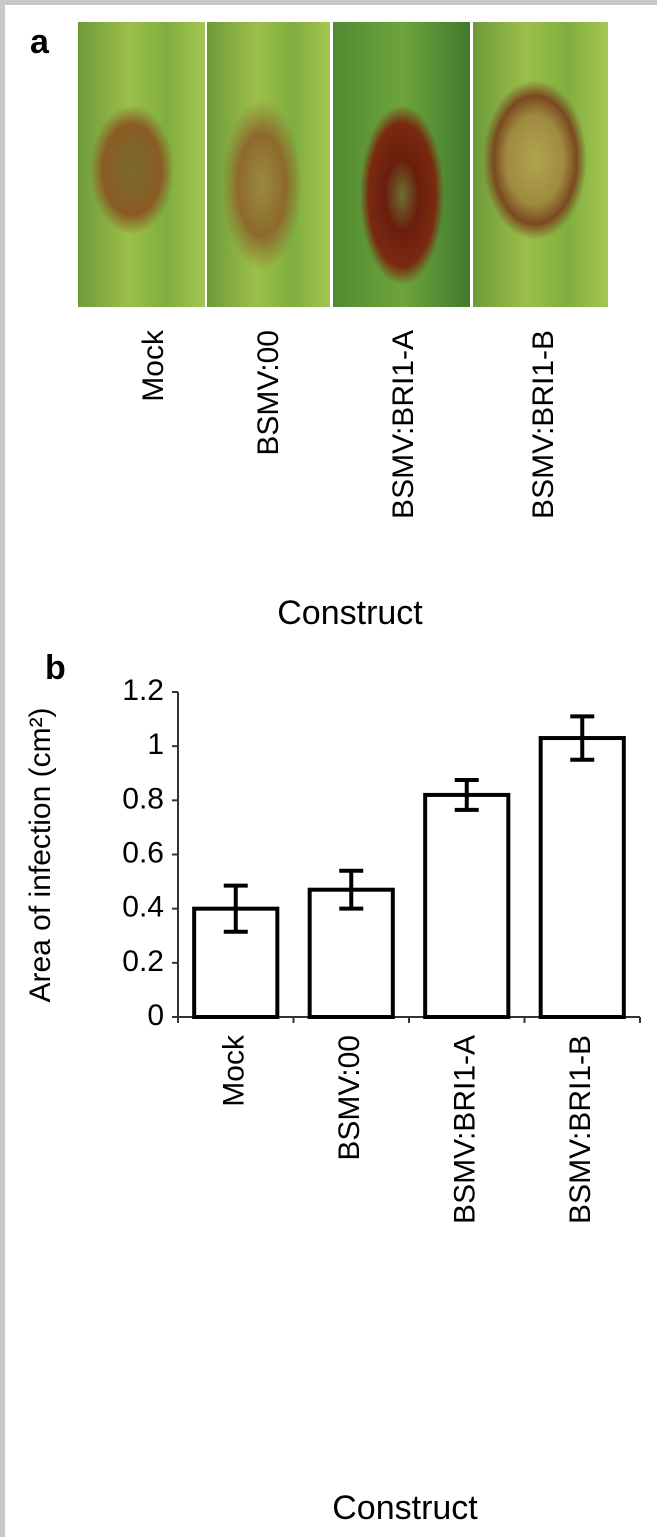 The image size is (657, 1537). What do you see at coordinates (343, 164) in the screenshot?
I see `leaf-photos` at bounding box center [343, 164].